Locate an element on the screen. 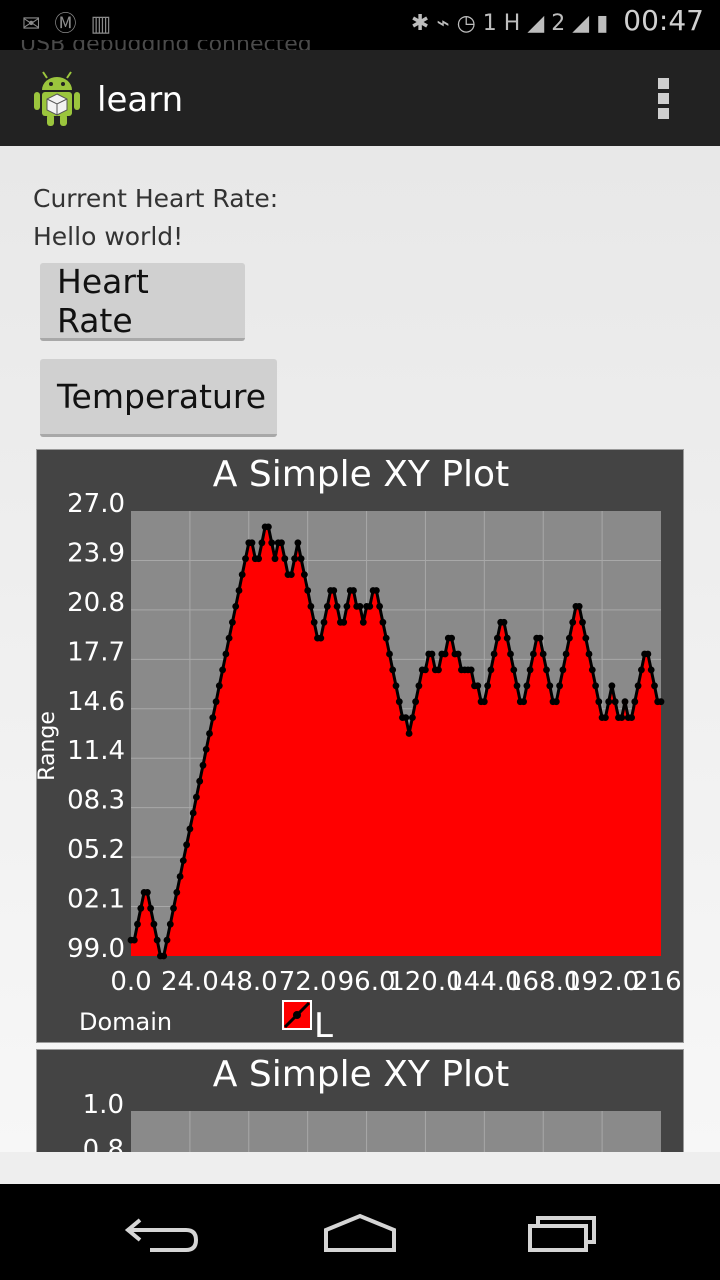 The image size is (720, 1280). x-tick-label: 96.0 is located at coordinates (367, 982).